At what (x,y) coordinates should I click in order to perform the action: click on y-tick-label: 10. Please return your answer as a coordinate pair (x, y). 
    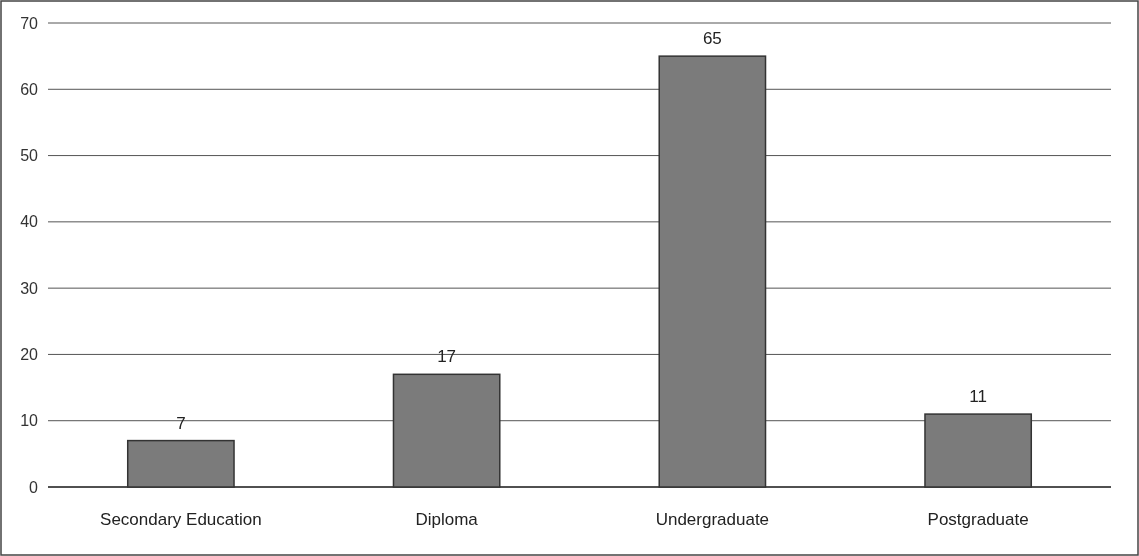
    Looking at the image, I should click on (29, 421).